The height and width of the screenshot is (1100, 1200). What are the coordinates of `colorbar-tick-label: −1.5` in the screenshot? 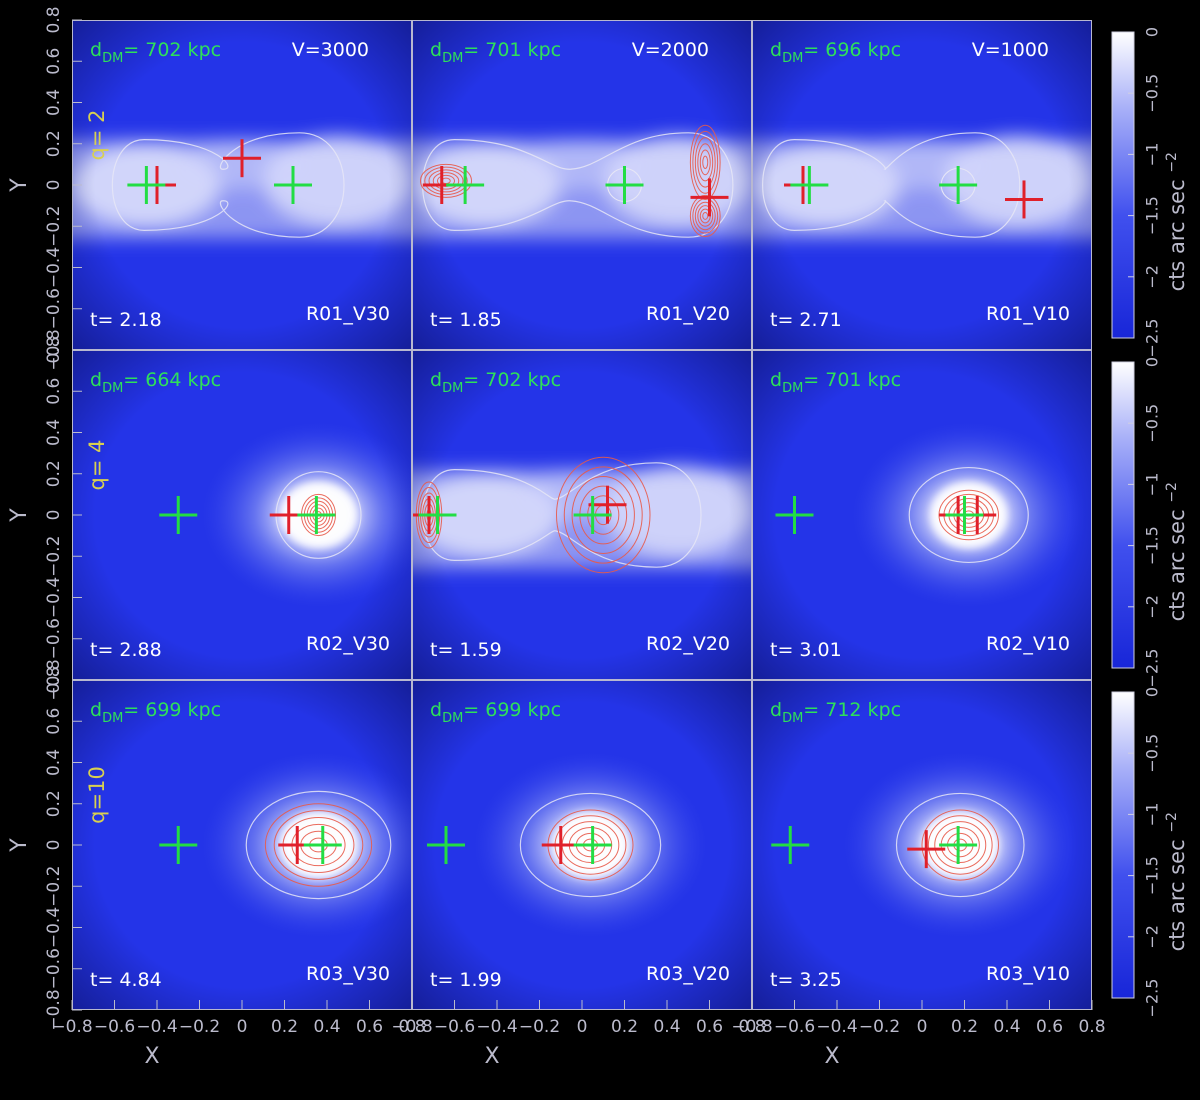 It's located at (1152, 875).